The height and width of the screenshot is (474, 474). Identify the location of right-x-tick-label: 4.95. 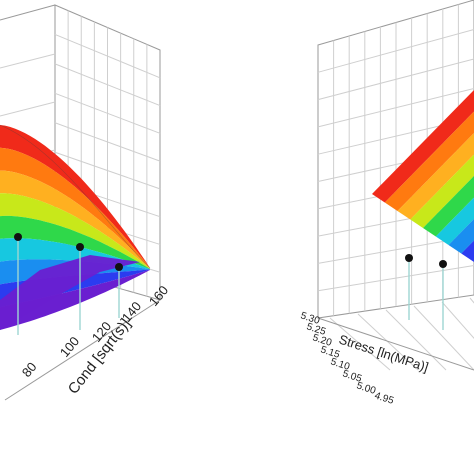
(384, 398).